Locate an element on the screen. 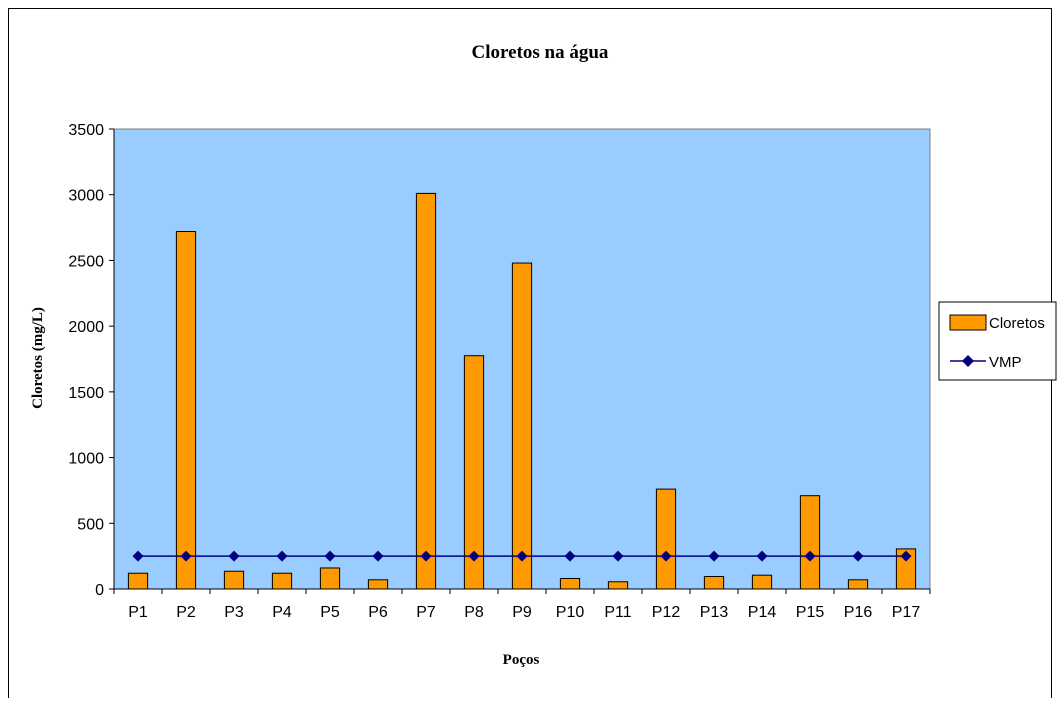 The image size is (1059, 702). x-axis-label: Poços is located at coordinates (521, 660).